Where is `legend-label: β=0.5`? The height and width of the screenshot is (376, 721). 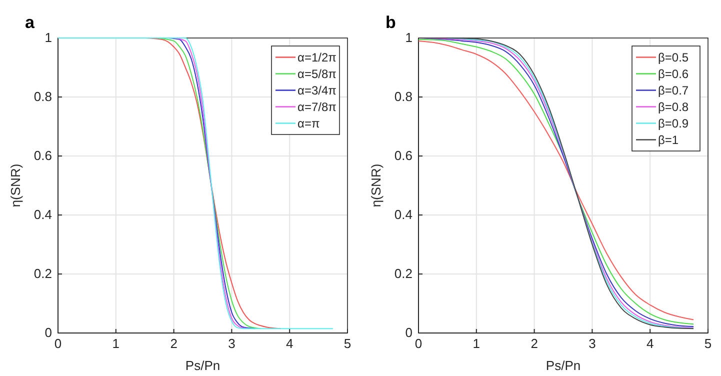
legend-label: β=0.5 is located at coordinates (673, 57).